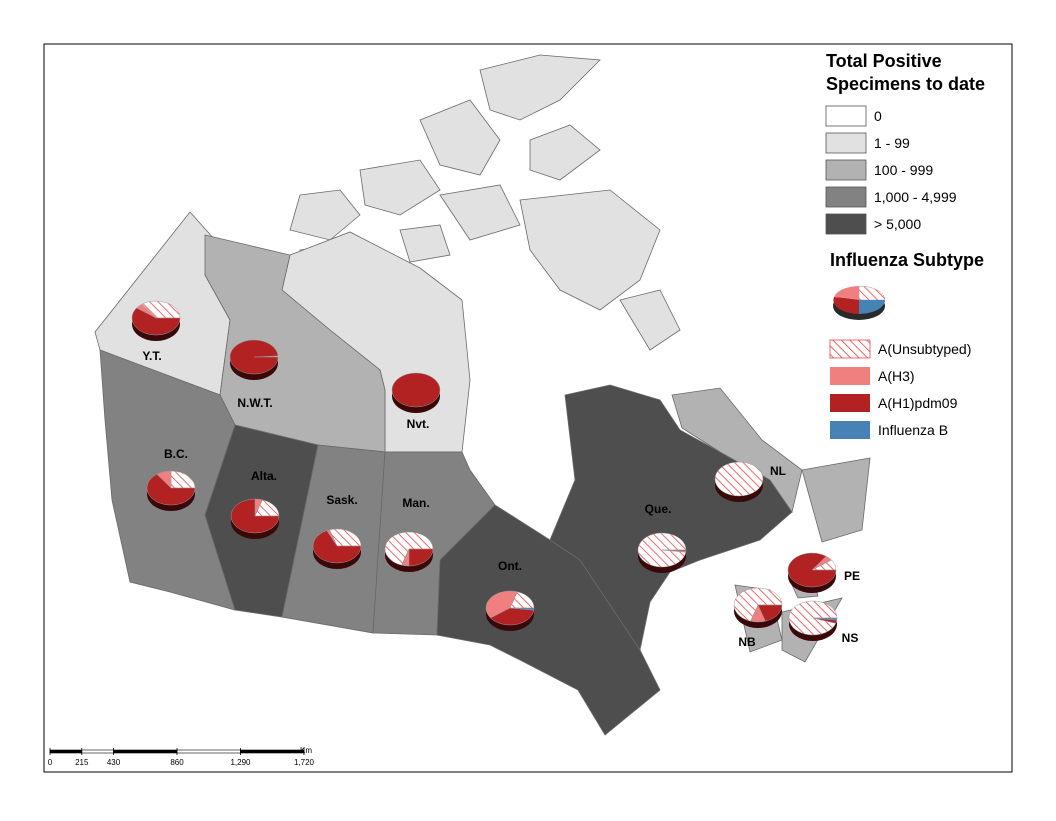  I want to click on legend-pie-icon, so click(859, 302).